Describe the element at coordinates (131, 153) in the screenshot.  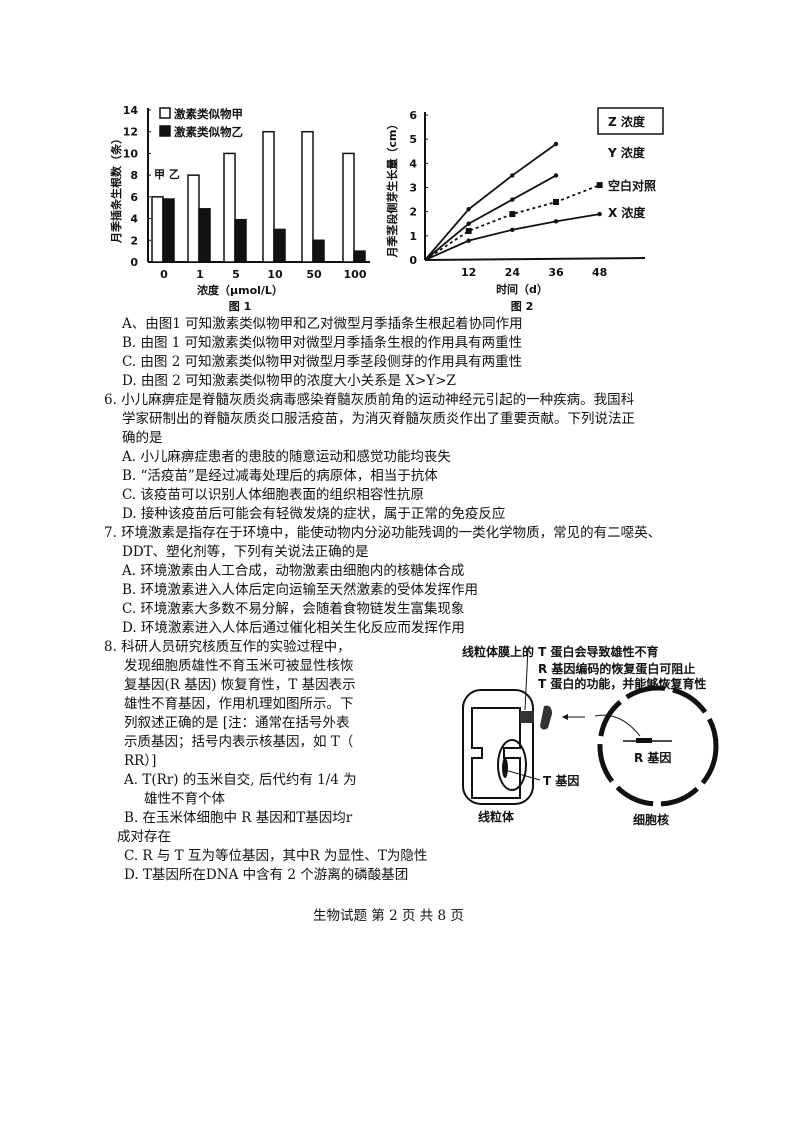
I see `y-tick-label: 10` at that location.